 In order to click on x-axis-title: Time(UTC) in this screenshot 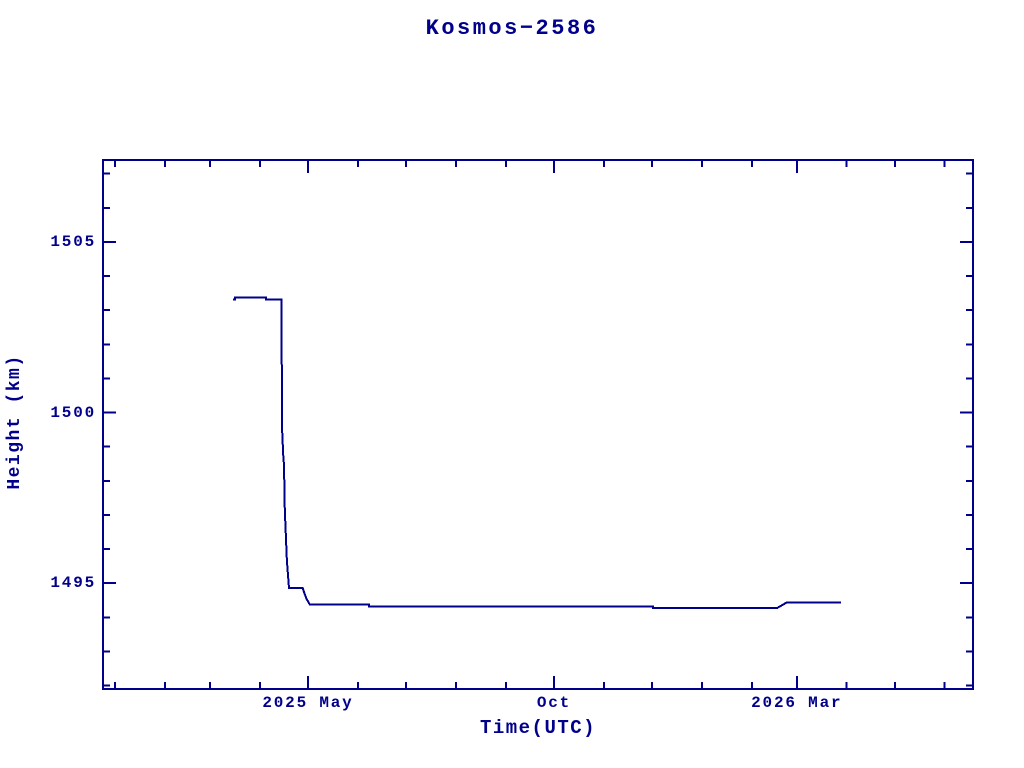, I will do `click(538, 728)`.